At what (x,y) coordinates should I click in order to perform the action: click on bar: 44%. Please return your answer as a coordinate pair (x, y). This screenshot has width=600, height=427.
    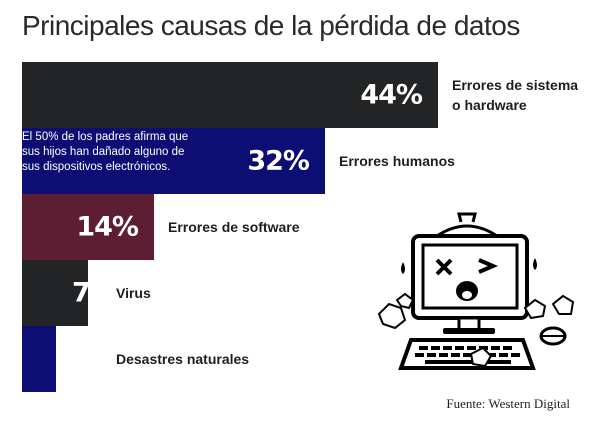
    Looking at the image, I should click on (230, 95).